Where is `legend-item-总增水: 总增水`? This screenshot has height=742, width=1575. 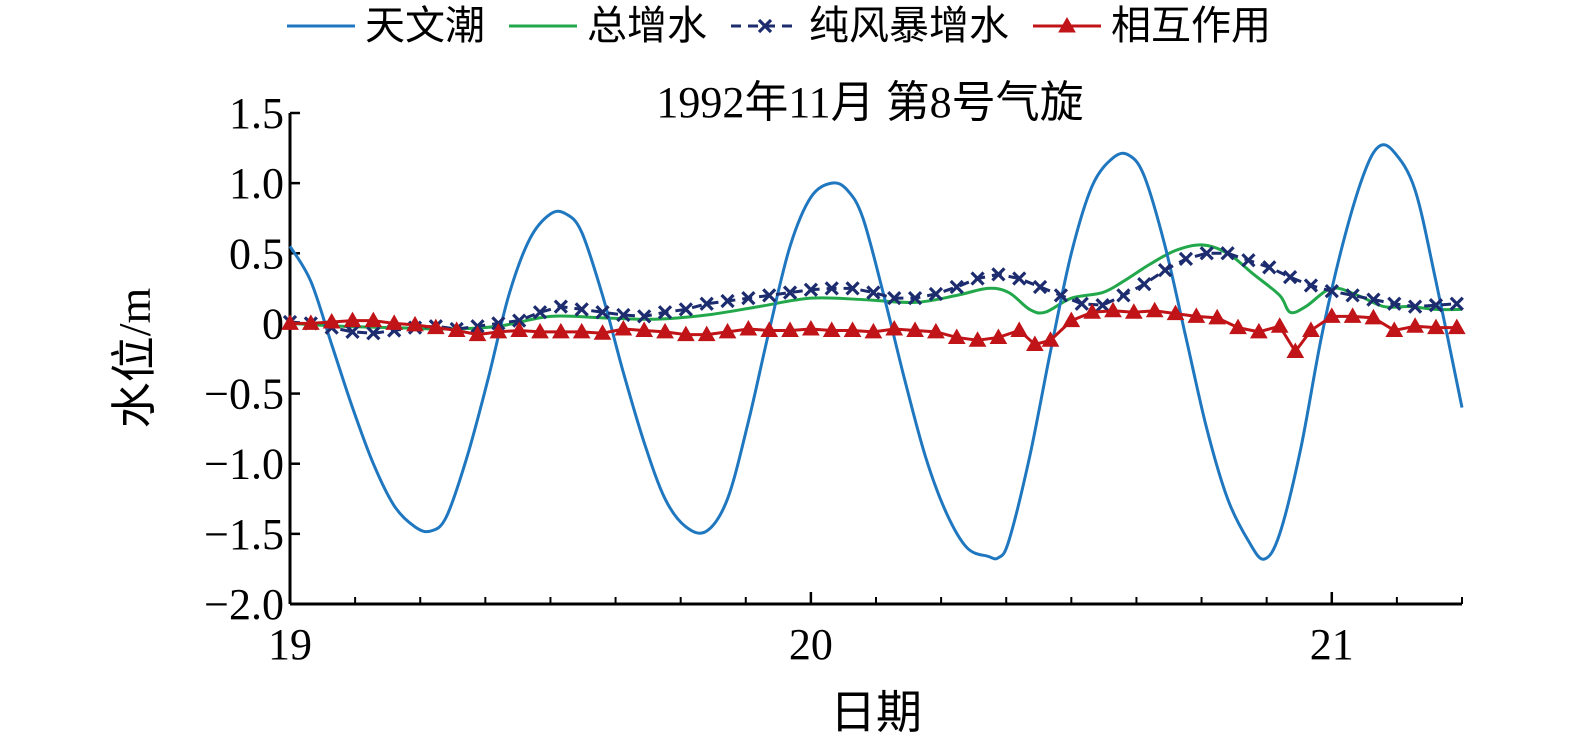
legend-item-总增水: 总增水 is located at coordinates (607, 26).